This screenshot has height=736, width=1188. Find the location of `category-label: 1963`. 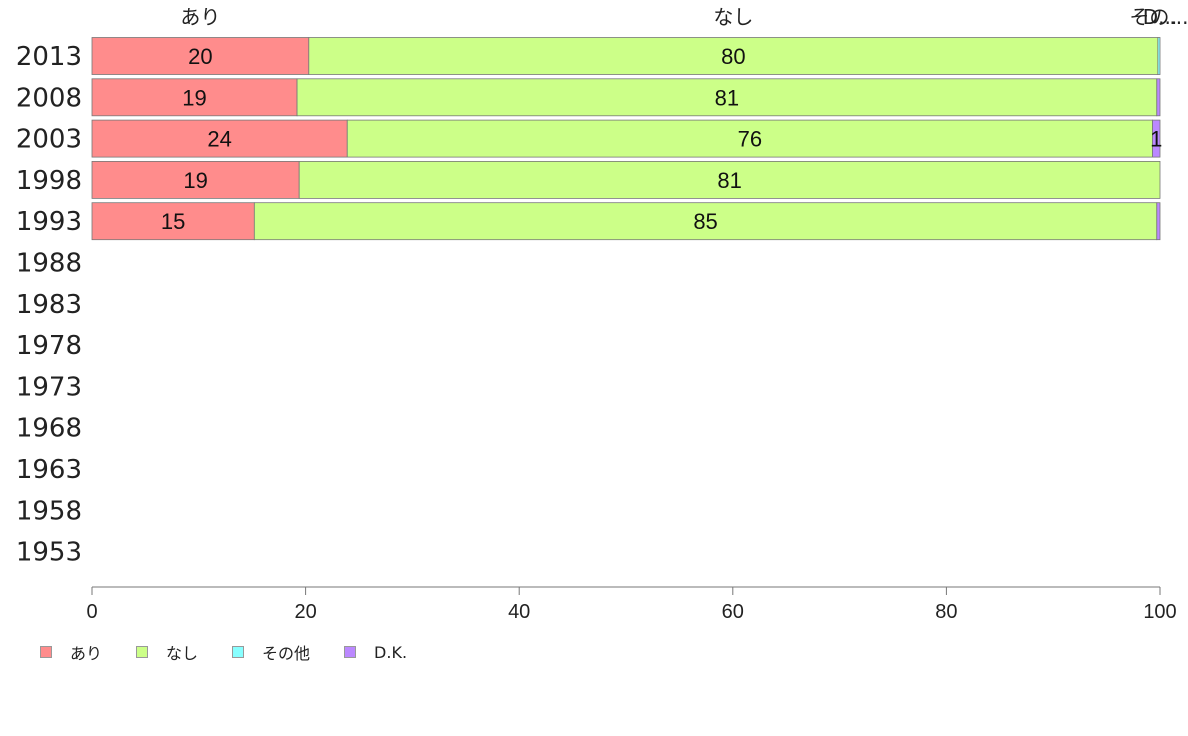

category-label: 1963 is located at coordinates (49, 470).